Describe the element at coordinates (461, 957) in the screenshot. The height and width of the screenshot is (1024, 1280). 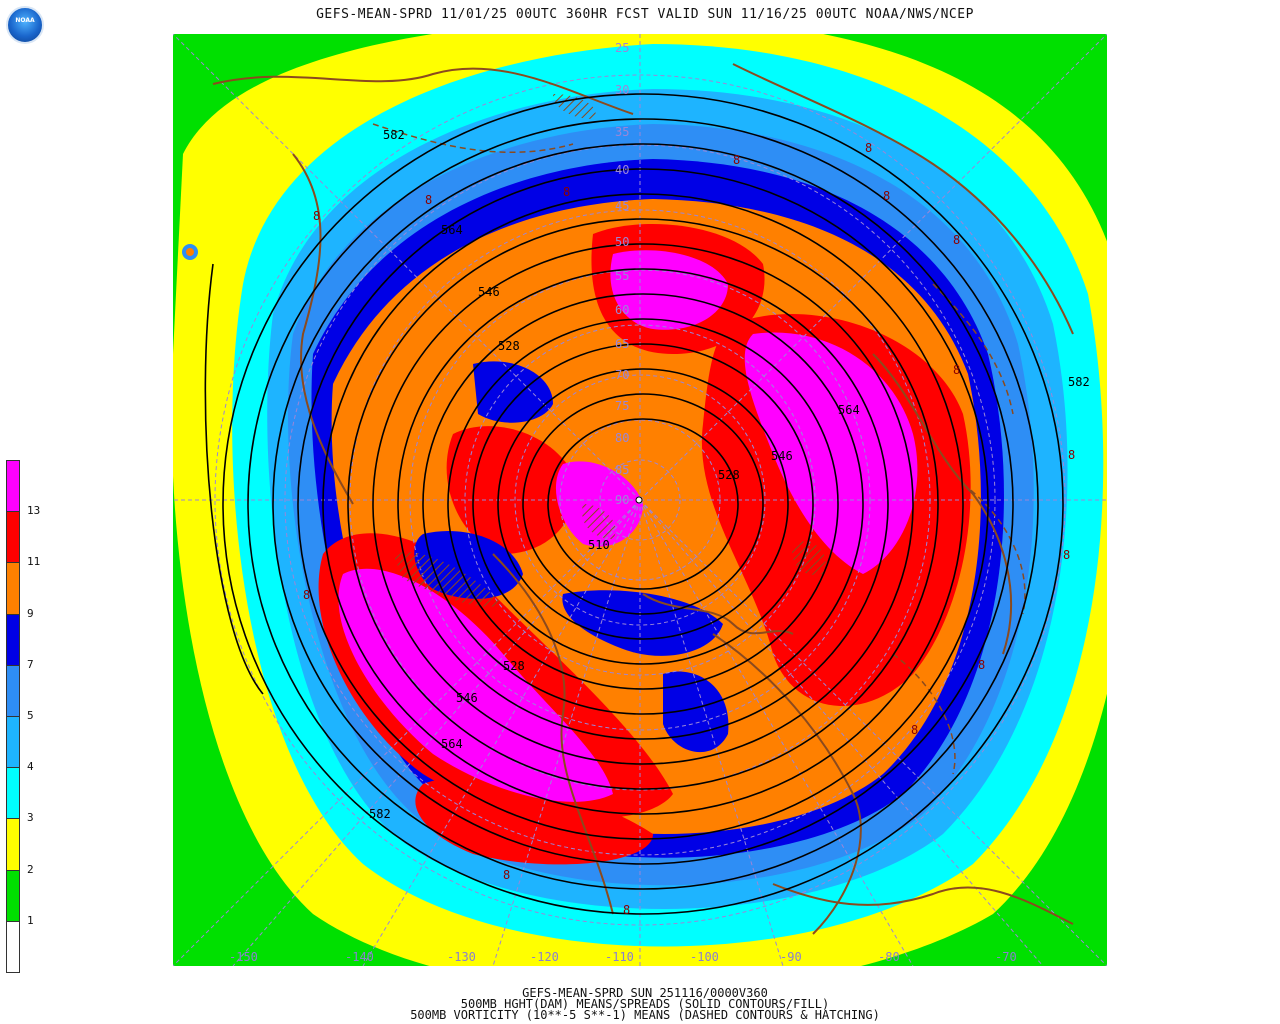
I see `lon-label: -130` at that location.